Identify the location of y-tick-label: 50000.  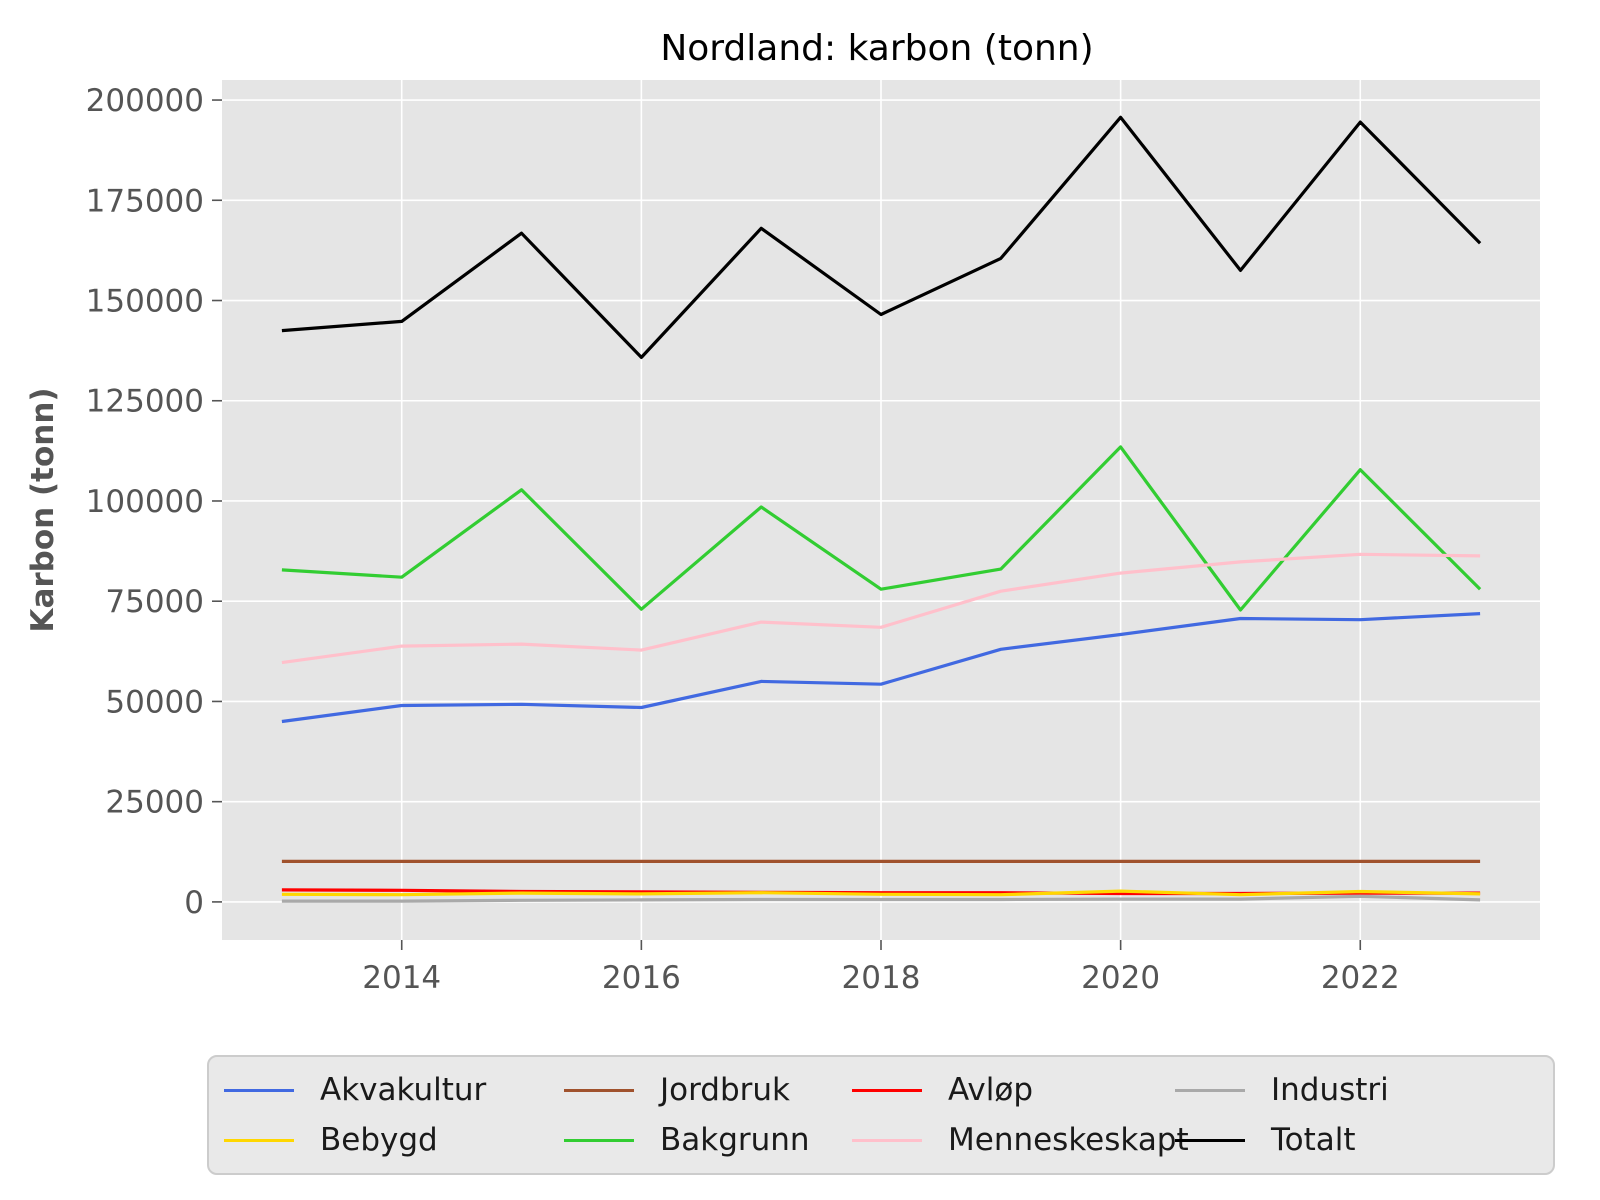
(154, 702).